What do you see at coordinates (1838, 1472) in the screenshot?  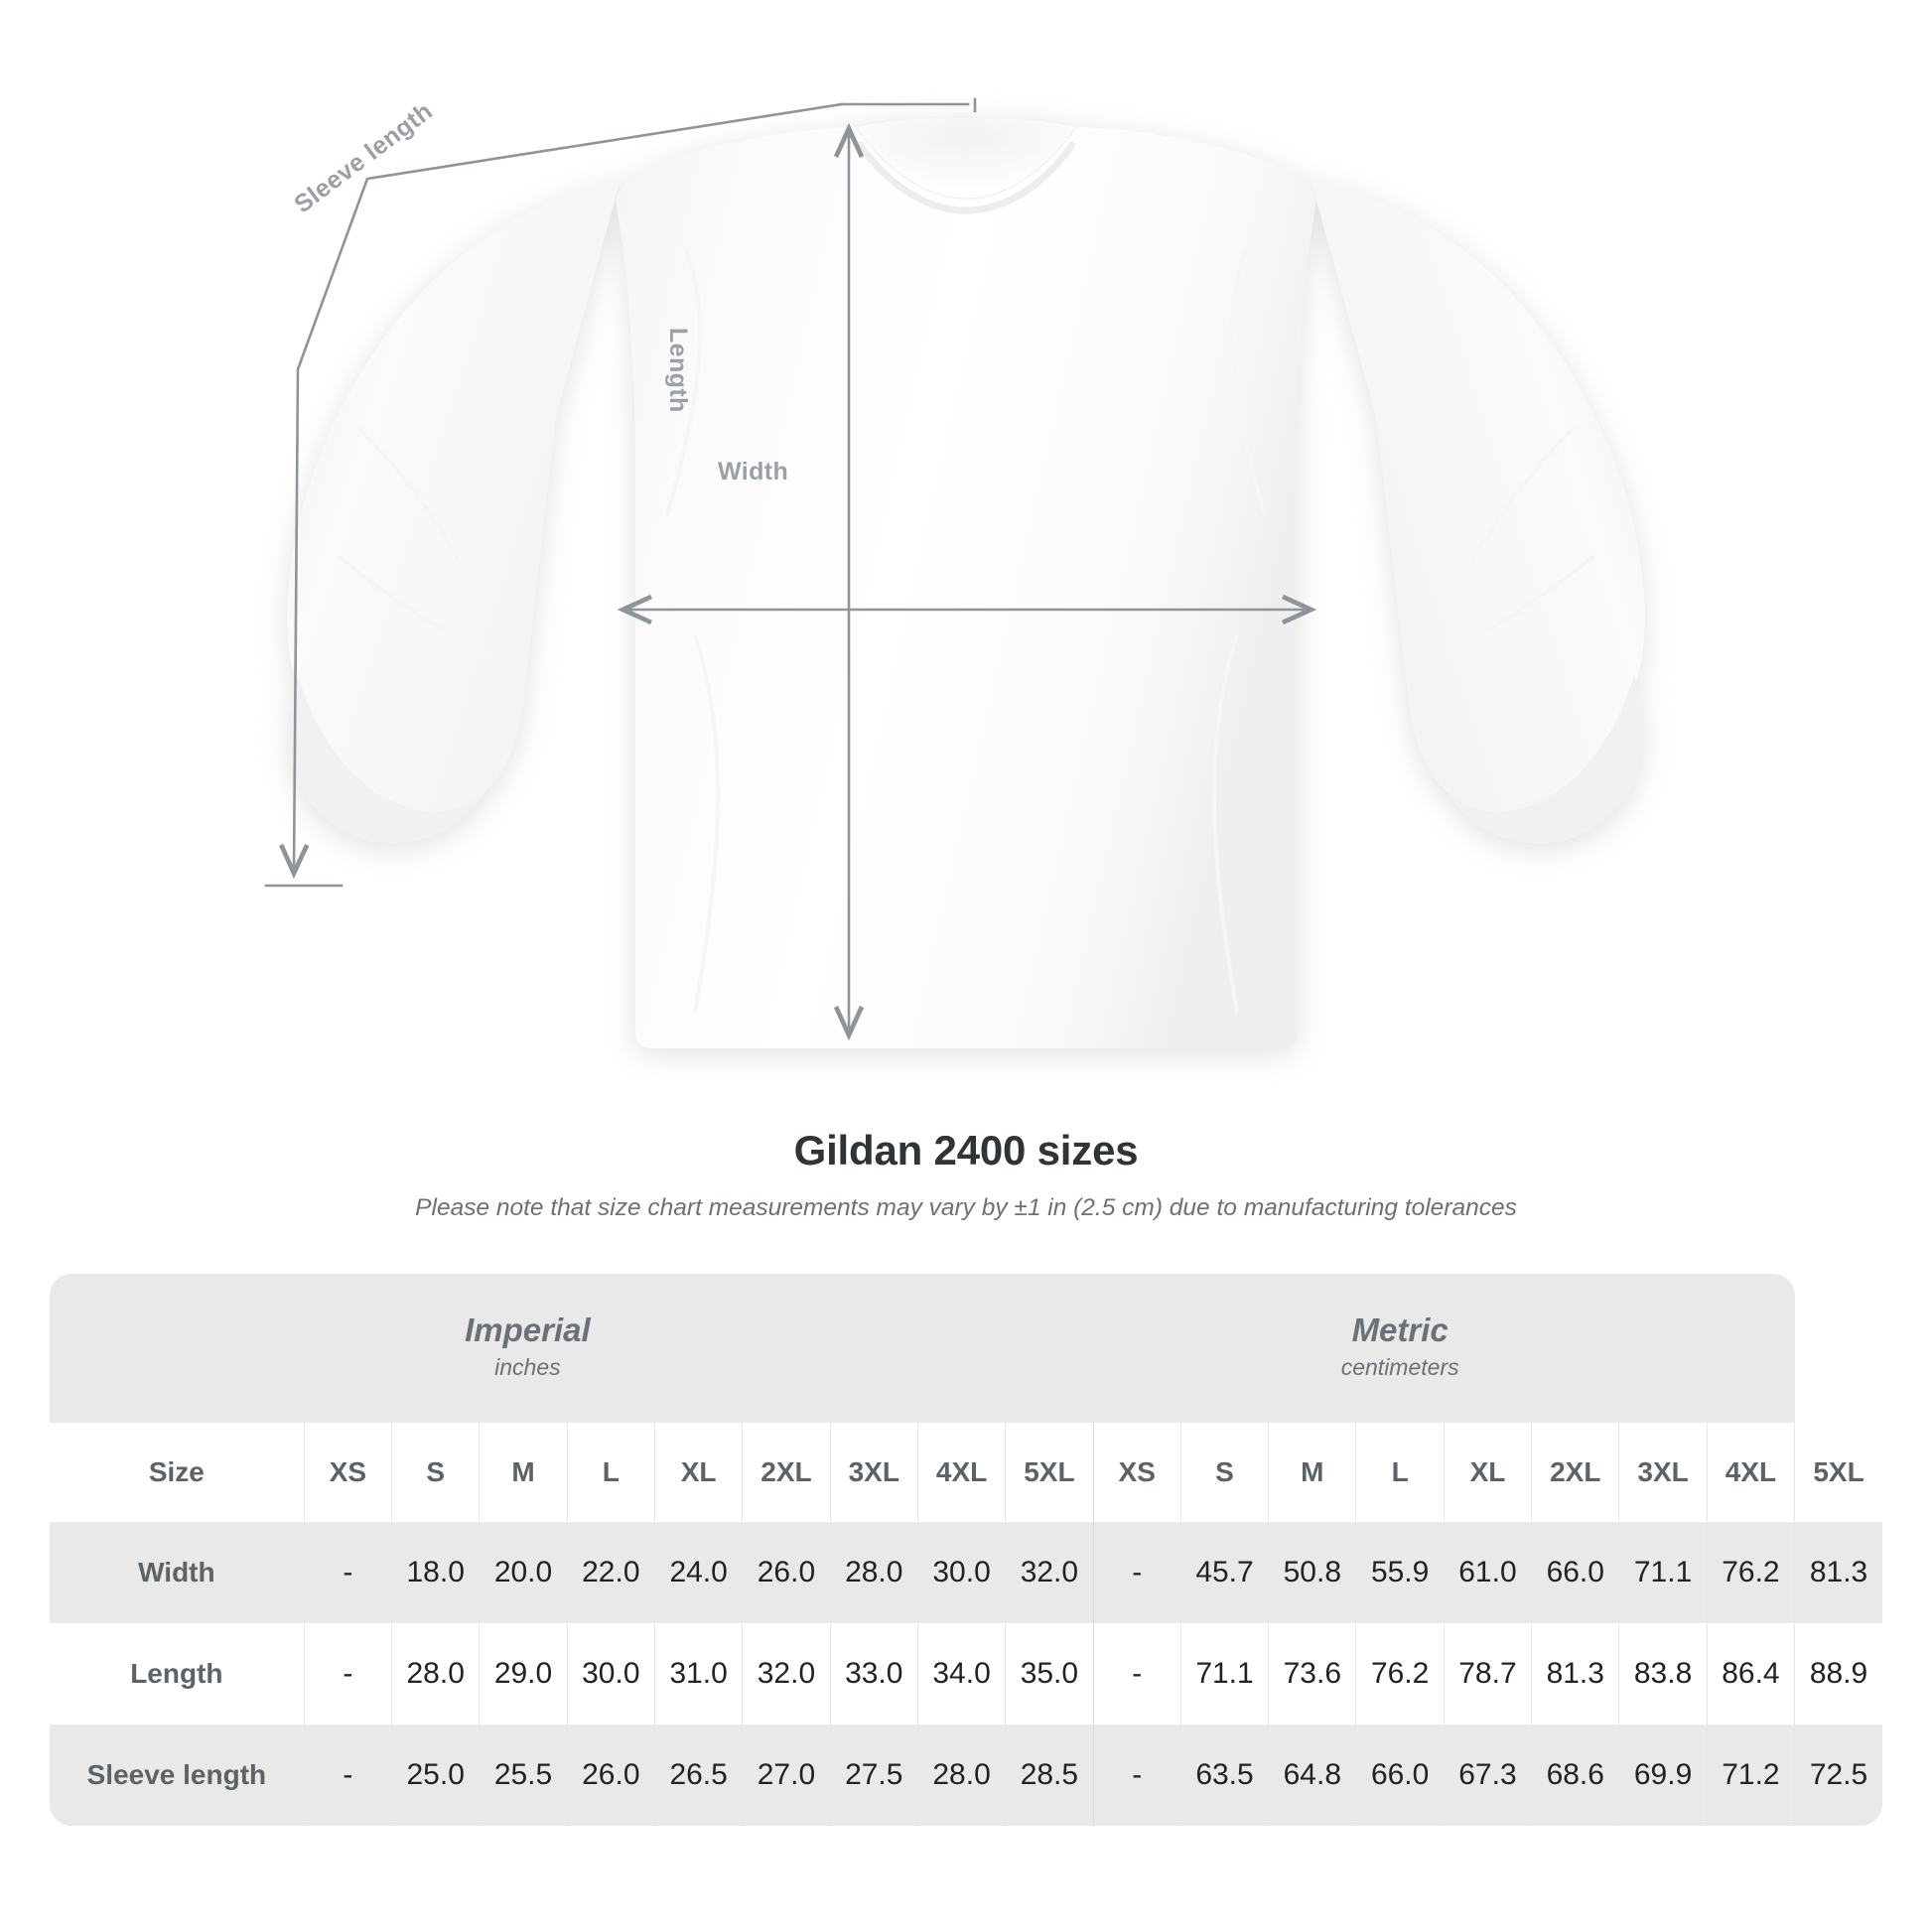 I see `header-size-metric-5xl: 5XL` at bounding box center [1838, 1472].